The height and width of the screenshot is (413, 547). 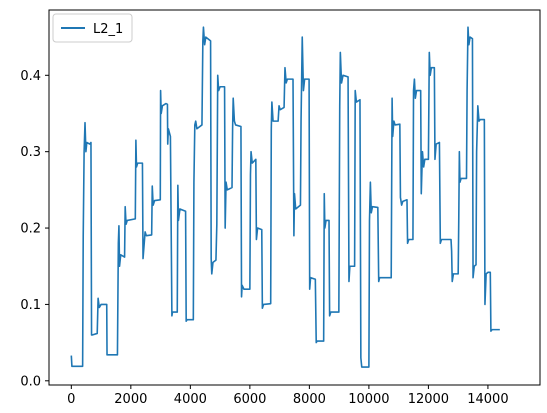 I want to click on legend-label: L2_1, so click(x=108, y=29).